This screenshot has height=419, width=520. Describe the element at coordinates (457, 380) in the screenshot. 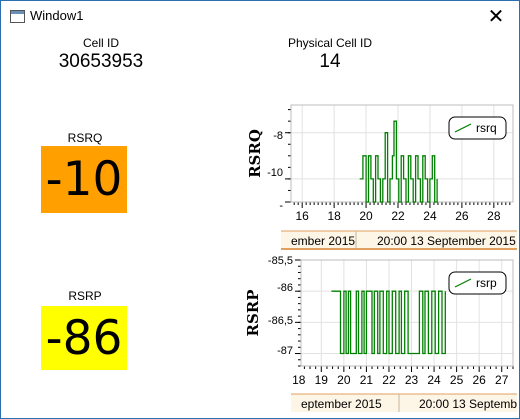

I see `x-tick-label: 25` at that location.